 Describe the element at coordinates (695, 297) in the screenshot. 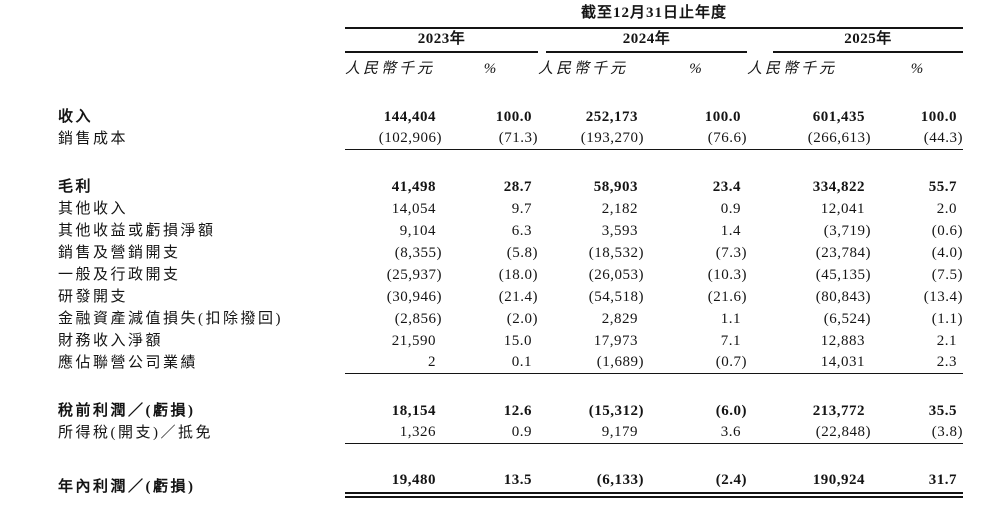

I see `value-cell: (21.6)` at that location.